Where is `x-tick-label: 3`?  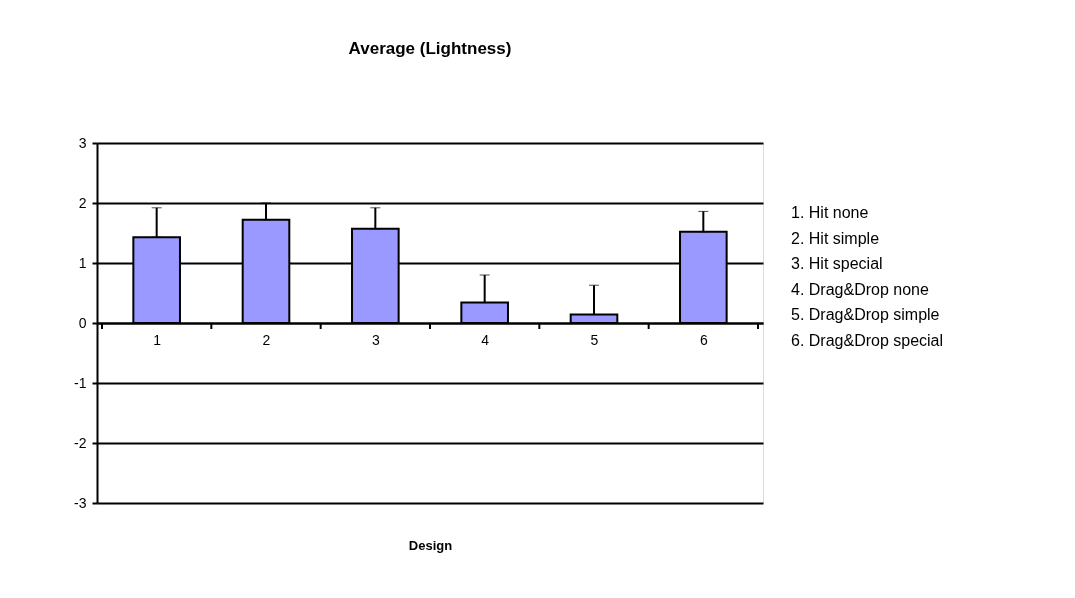
x-tick-label: 3 is located at coordinates (375, 339).